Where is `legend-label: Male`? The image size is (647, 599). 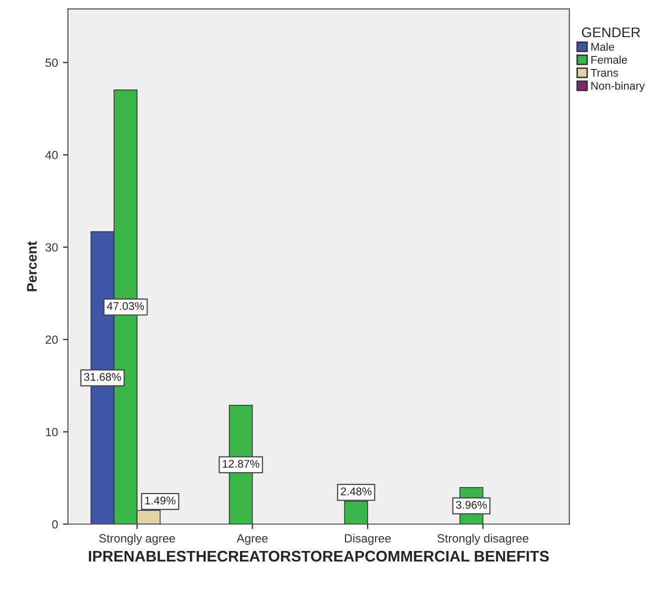 legend-label: Male is located at coordinates (602, 46).